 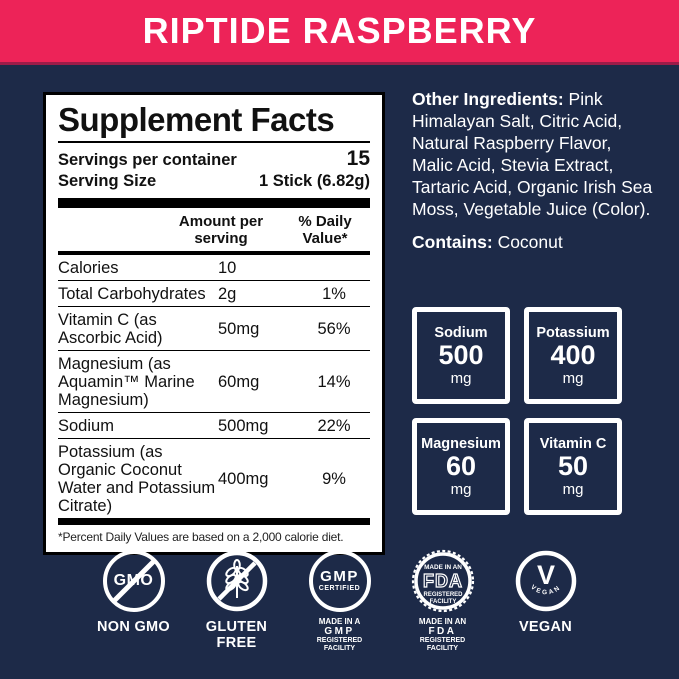 I want to click on nutrient-box-value: 60, so click(x=461, y=465).